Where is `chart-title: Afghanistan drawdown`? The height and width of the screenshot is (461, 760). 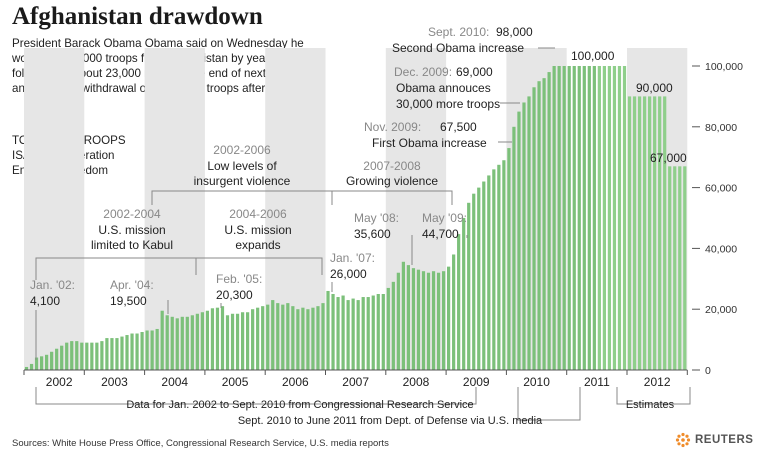
chart-title: Afghanistan drawdown is located at coordinates (137, 16).